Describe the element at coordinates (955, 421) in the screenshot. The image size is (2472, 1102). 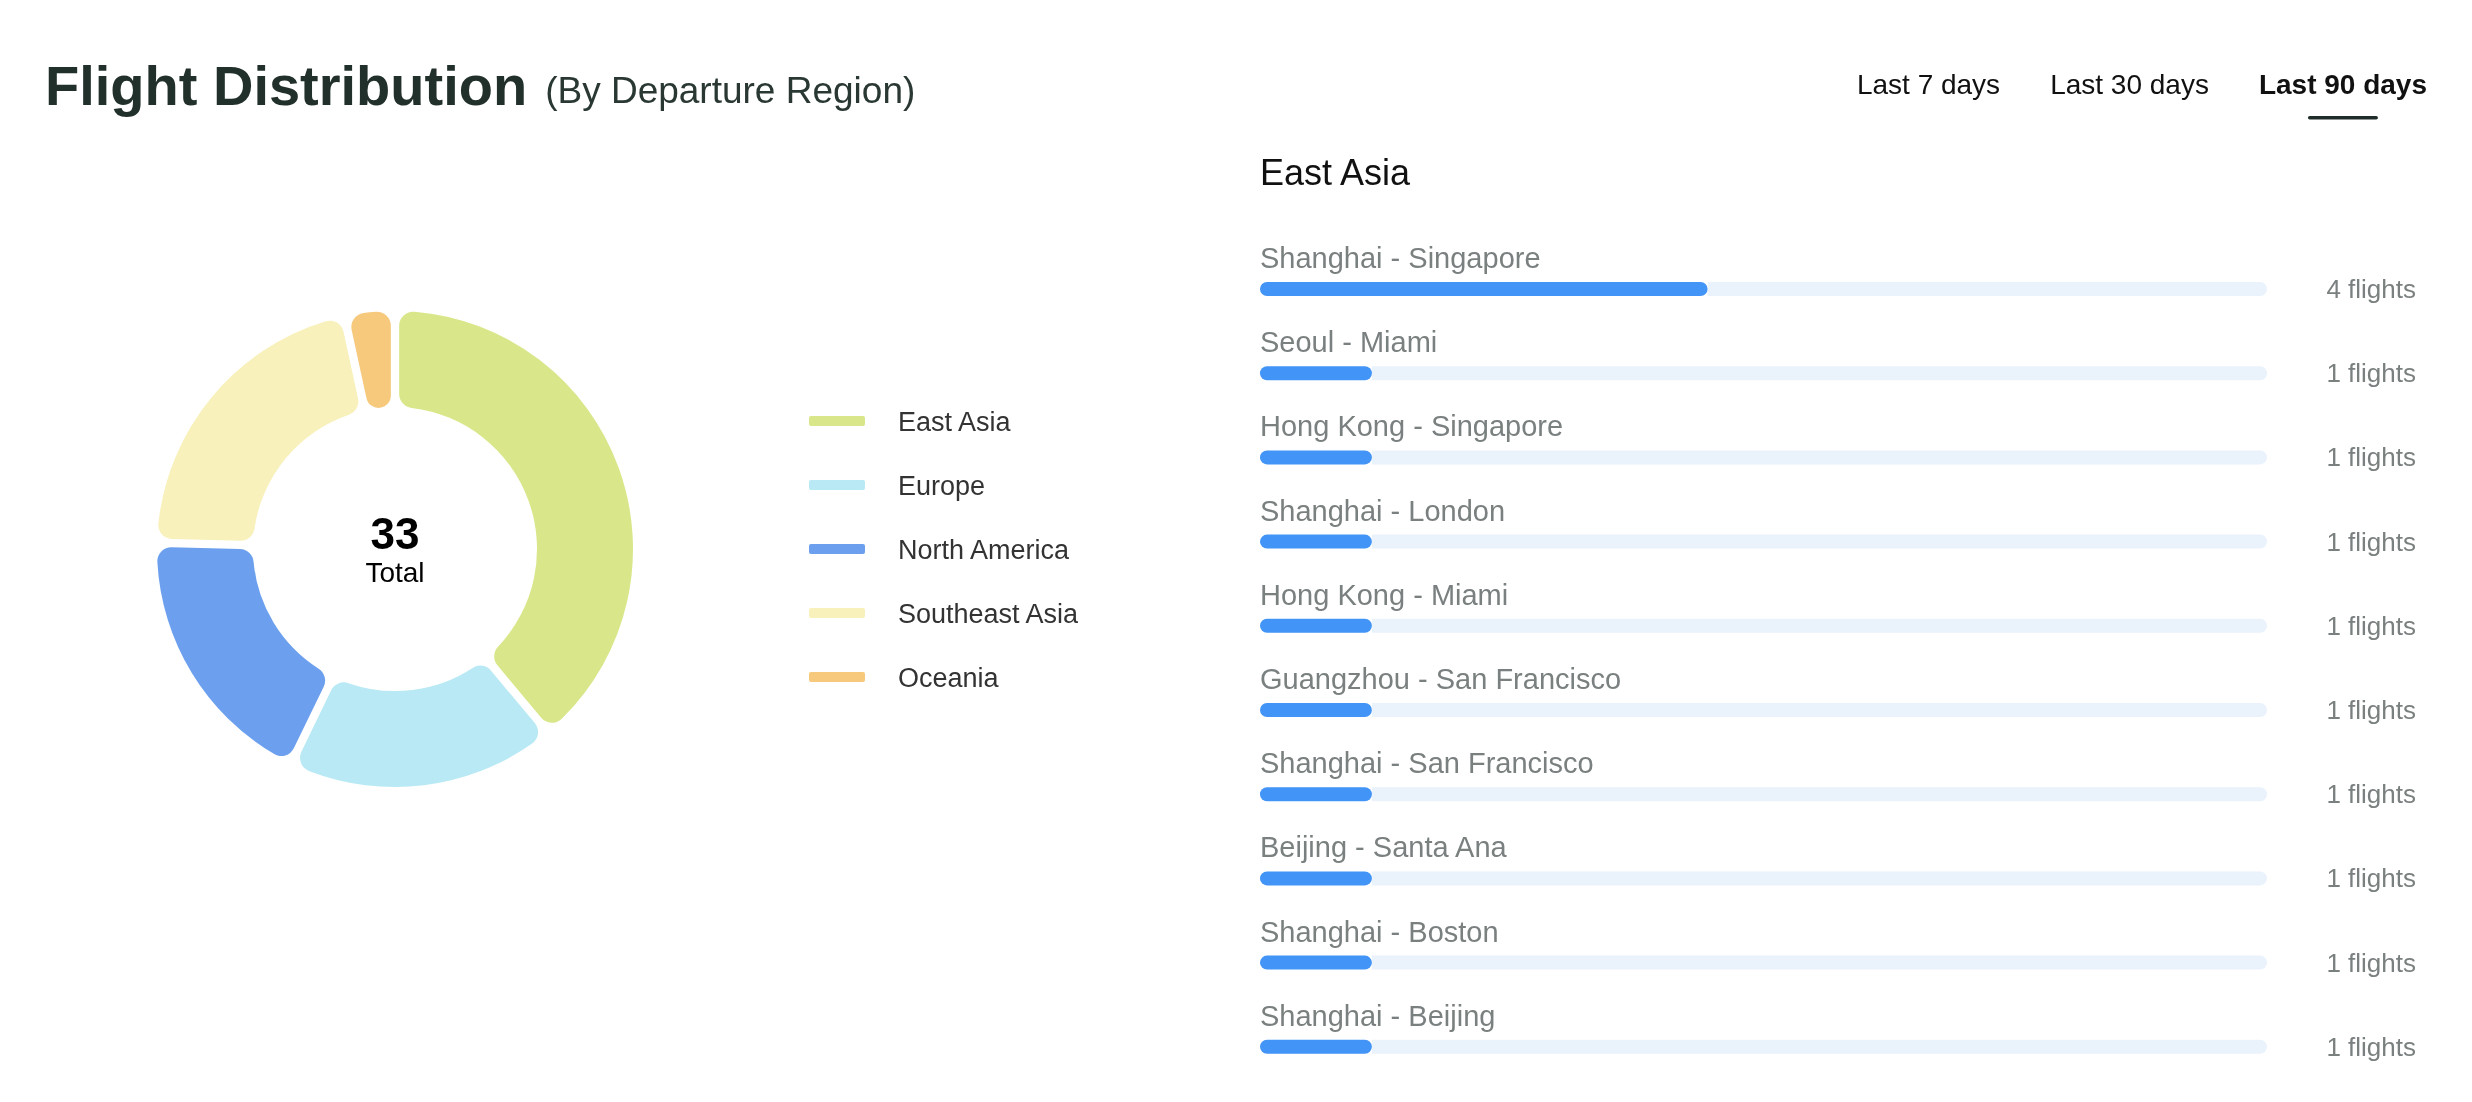
I see `legend-label: East Asia` at that location.